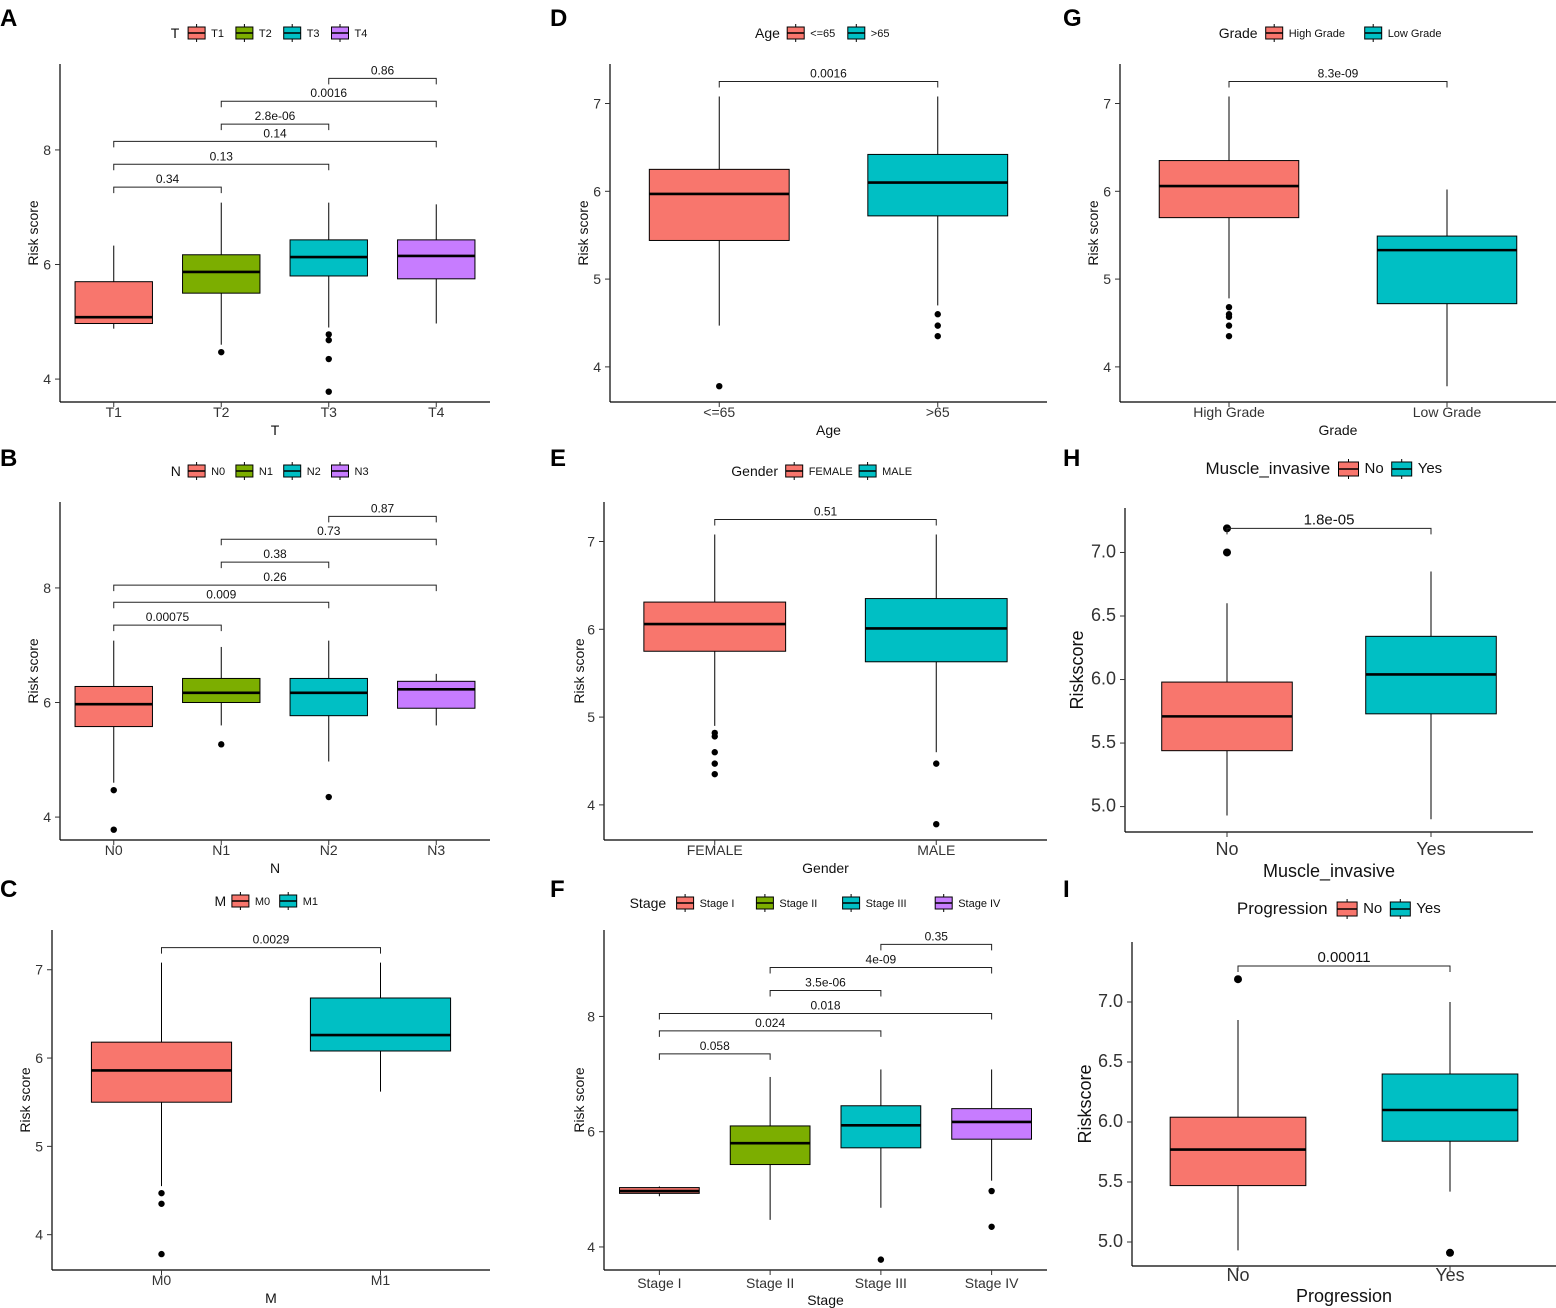  I want to click on x-tick-label: Stage II, so click(770, 1283).